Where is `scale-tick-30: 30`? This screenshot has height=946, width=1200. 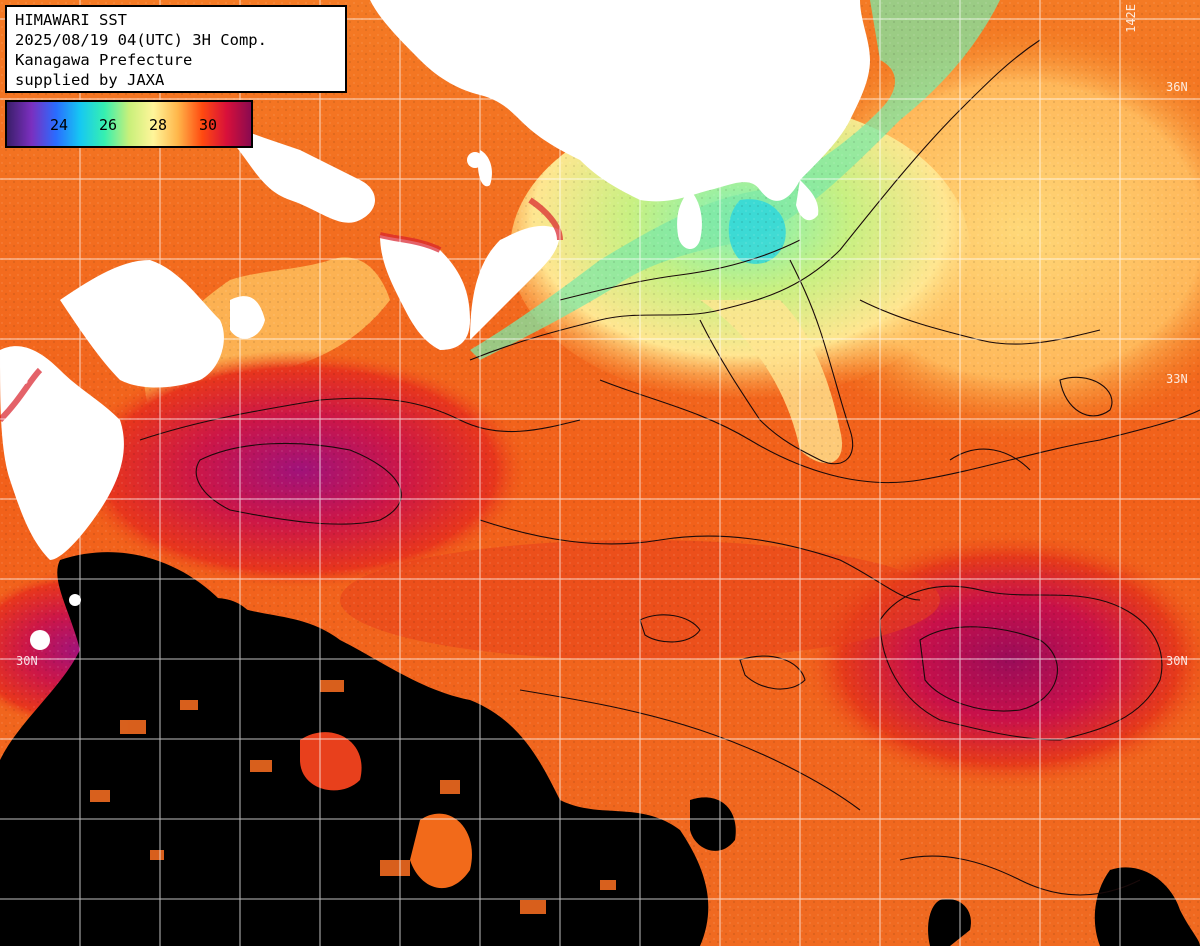
scale-tick-30: 30 is located at coordinates (208, 125).